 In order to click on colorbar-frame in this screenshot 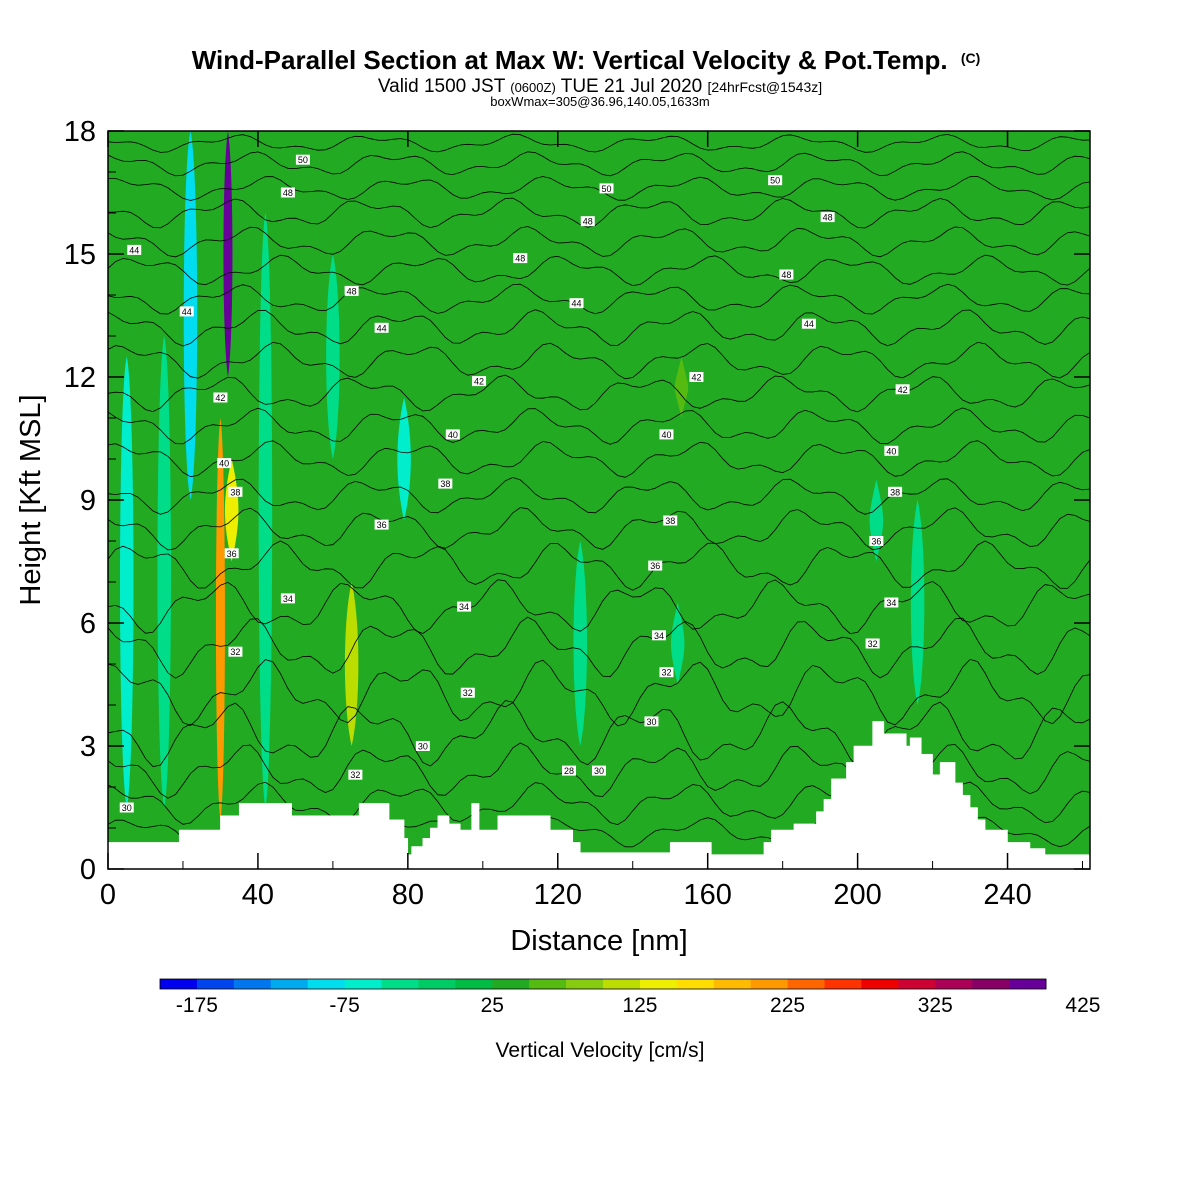, I will do `click(603, 984)`.